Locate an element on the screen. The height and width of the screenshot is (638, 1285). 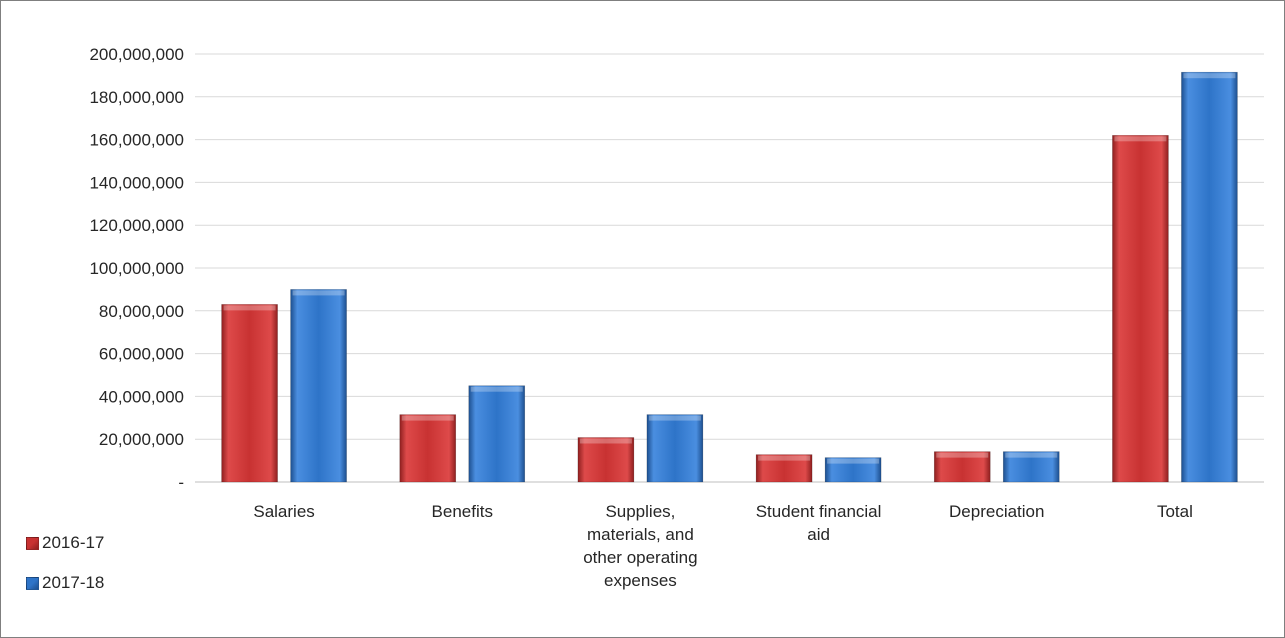
legend-item-2016-17: 2016-17 is located at coordinates (65, 543).